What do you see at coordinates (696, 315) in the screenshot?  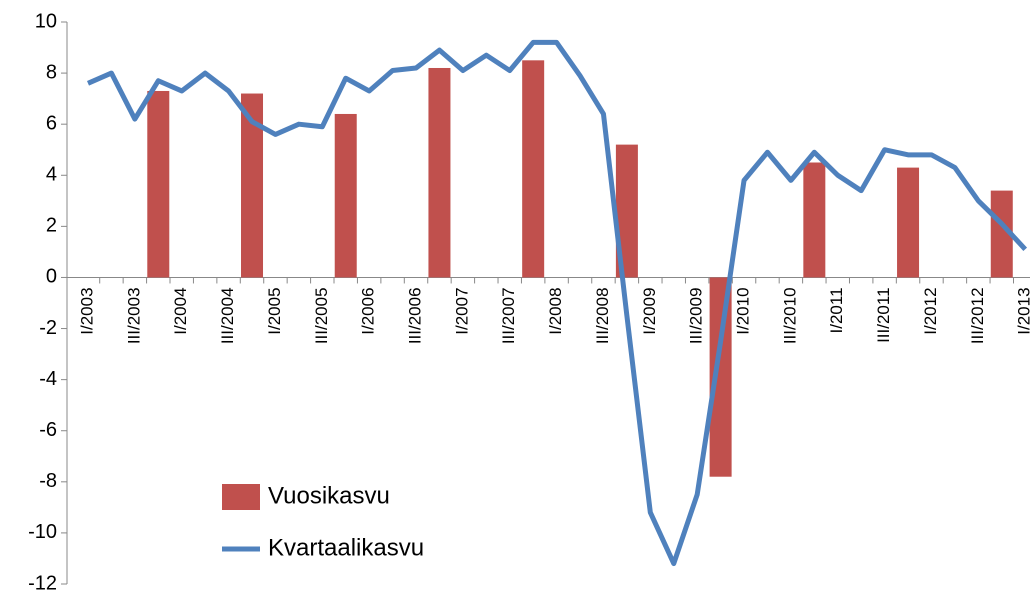 I see `x-tick-label: III/2009` at bounding box center [696, 315].